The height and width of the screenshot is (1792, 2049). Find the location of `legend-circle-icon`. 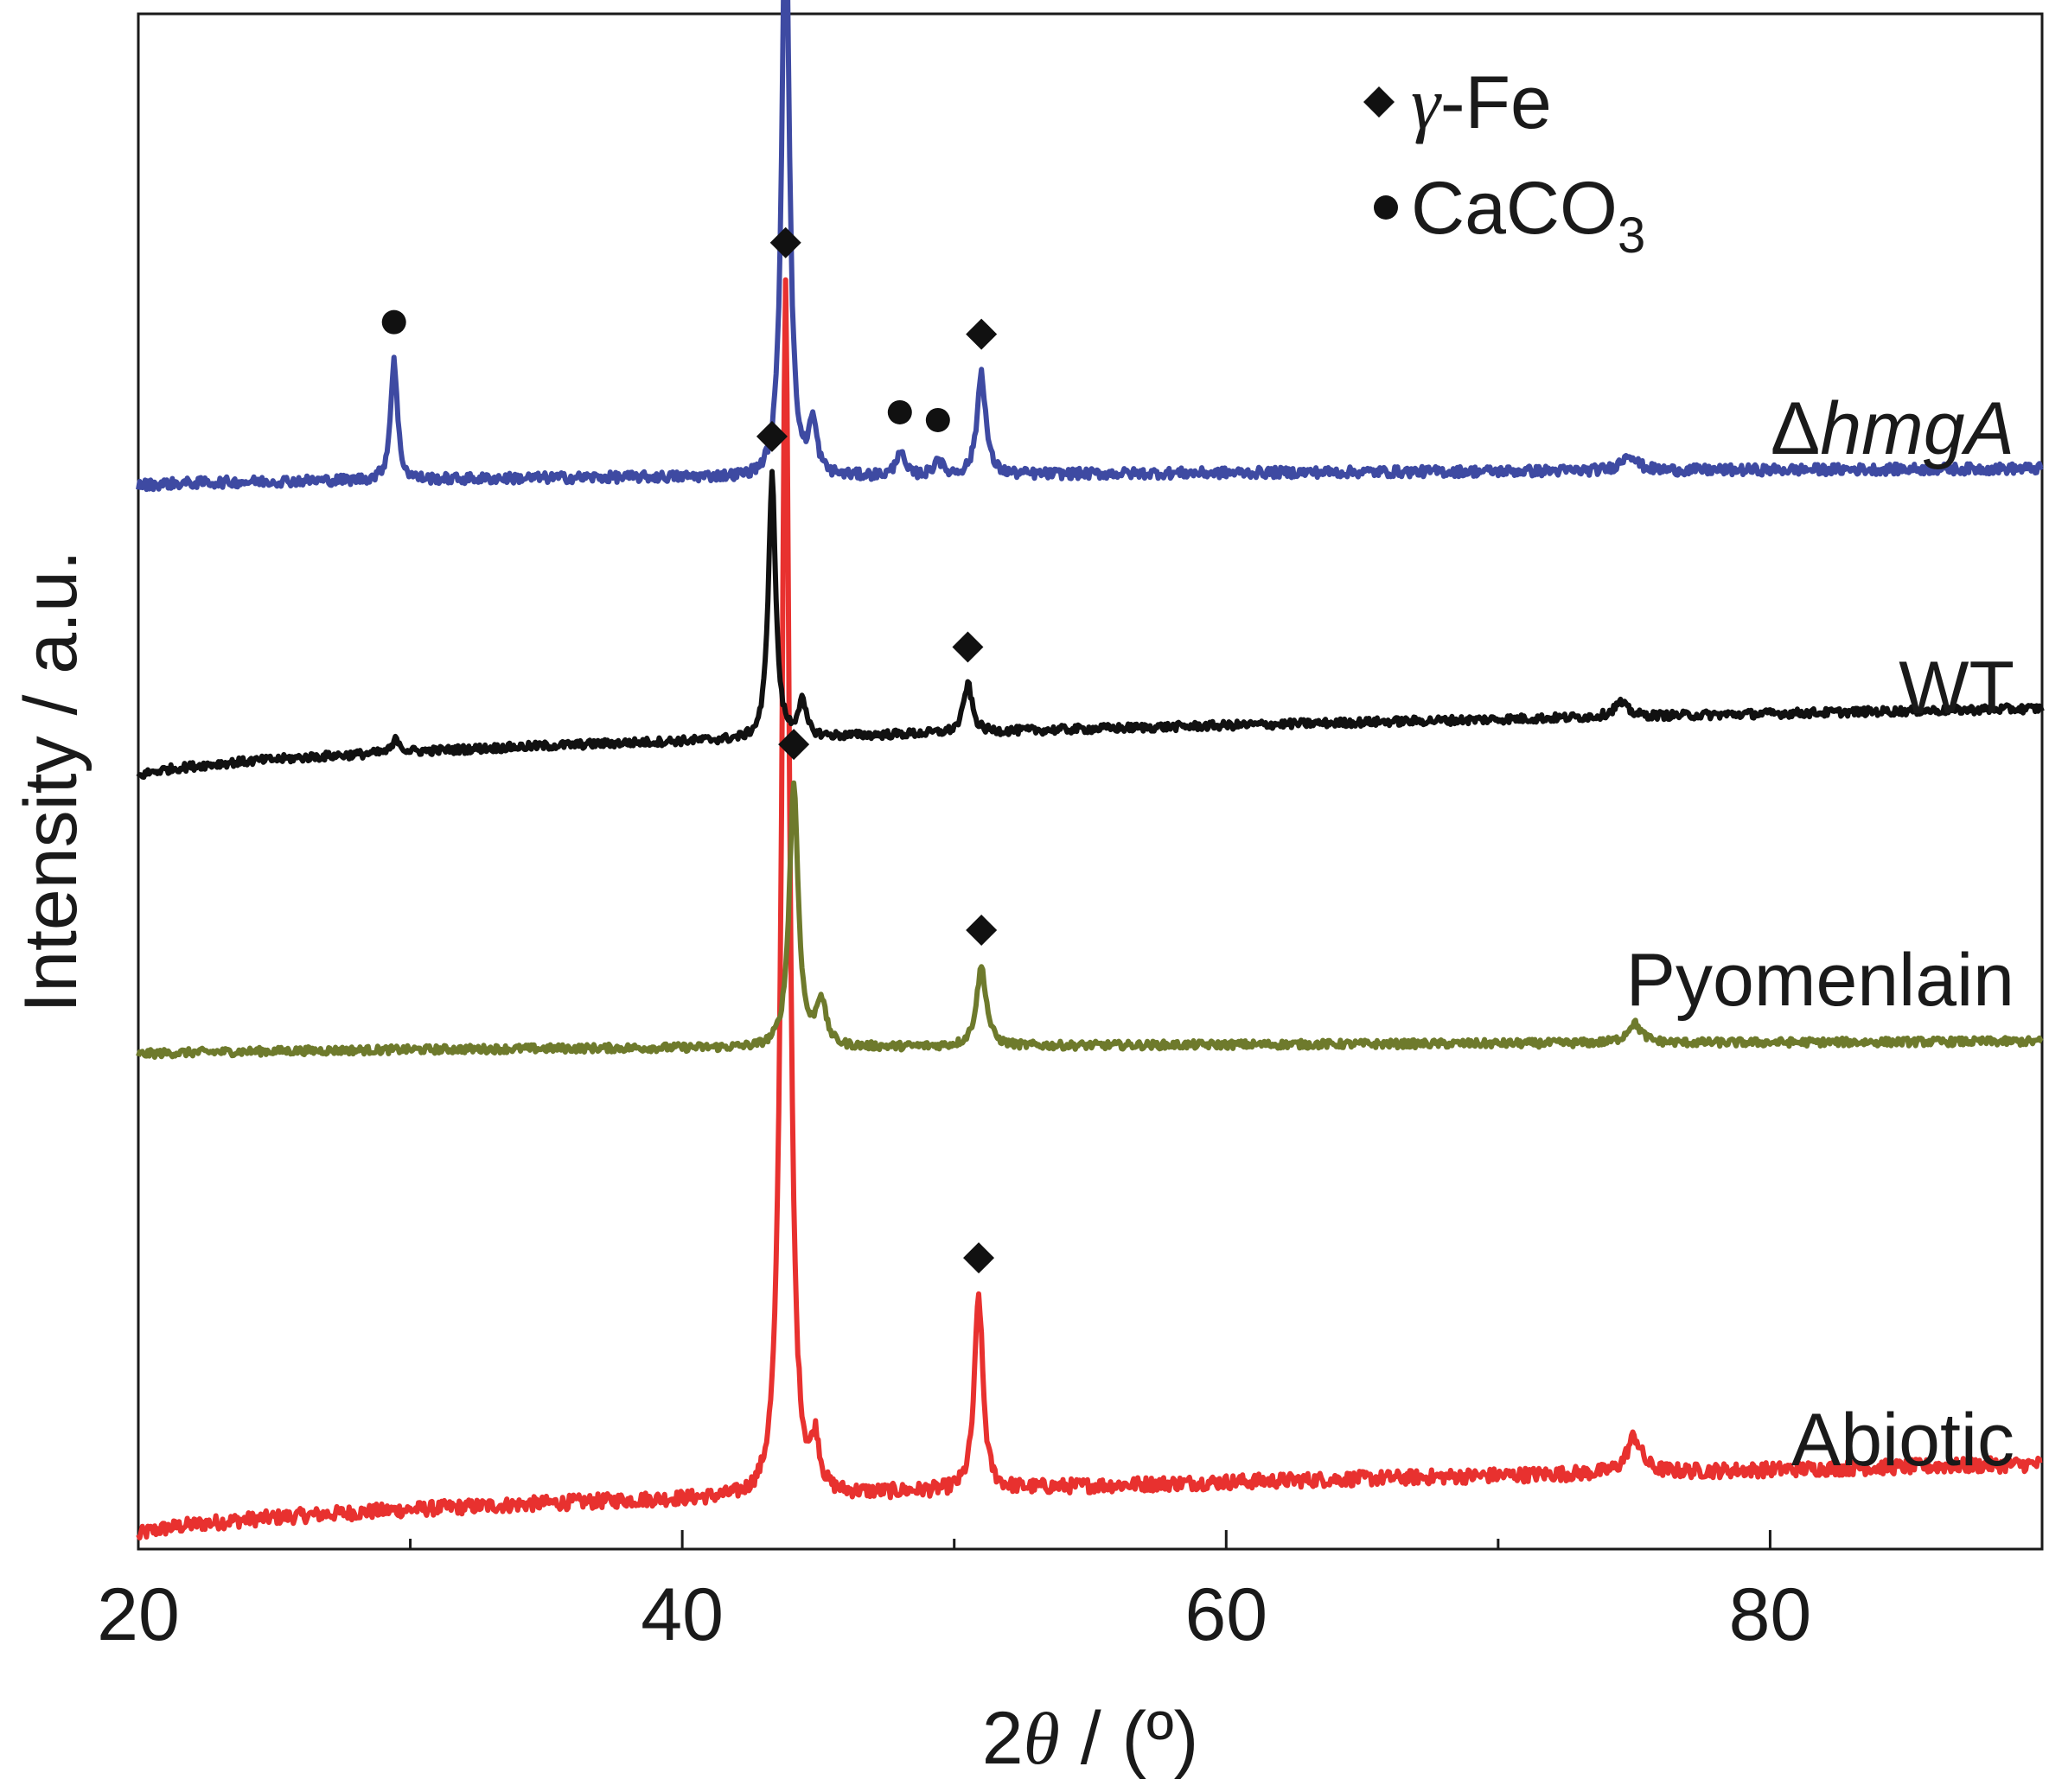

legend-circle-icon is located at coordinates (1386, 208).